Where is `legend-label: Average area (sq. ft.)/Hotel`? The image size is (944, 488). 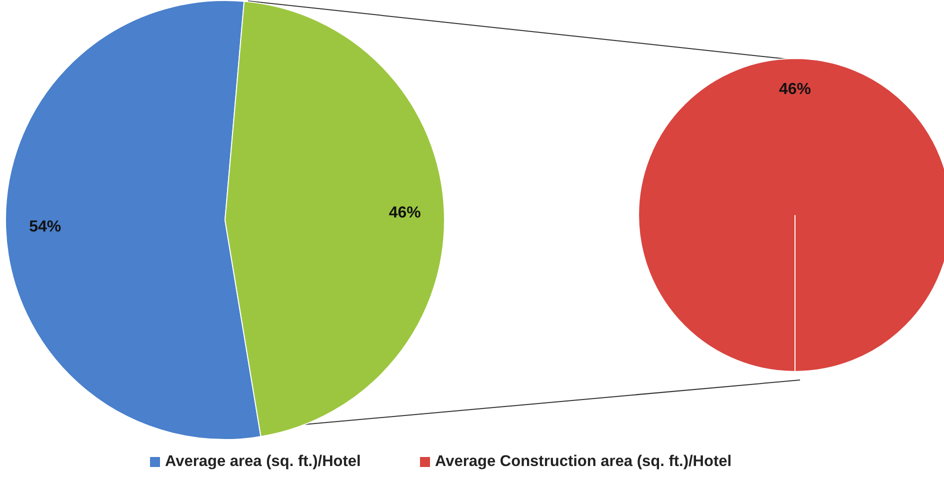 legend-label: Average area (sq. ft.)/Hotel is located at coordinates (263, 462).